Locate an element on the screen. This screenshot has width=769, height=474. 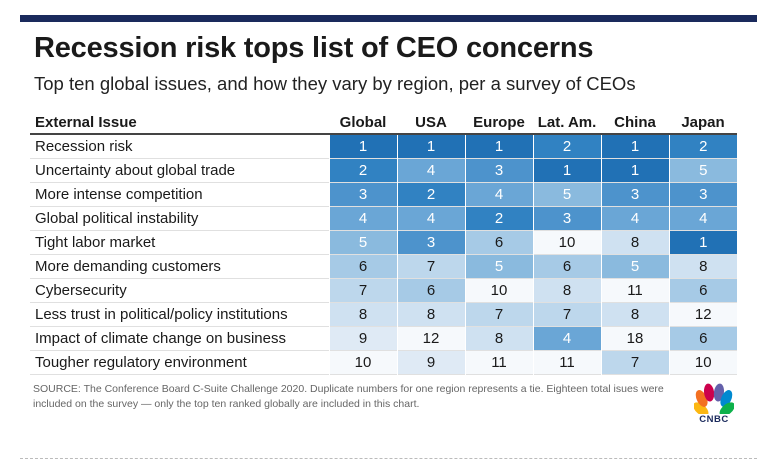
table-row: Global political instability 4 4 2 3 4 4 is located at coordinates (383, 218).